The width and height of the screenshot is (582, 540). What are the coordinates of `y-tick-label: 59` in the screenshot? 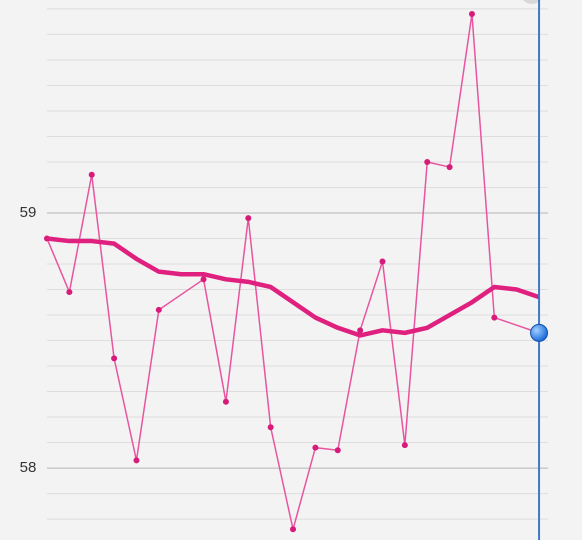 It's located at (28, 212).